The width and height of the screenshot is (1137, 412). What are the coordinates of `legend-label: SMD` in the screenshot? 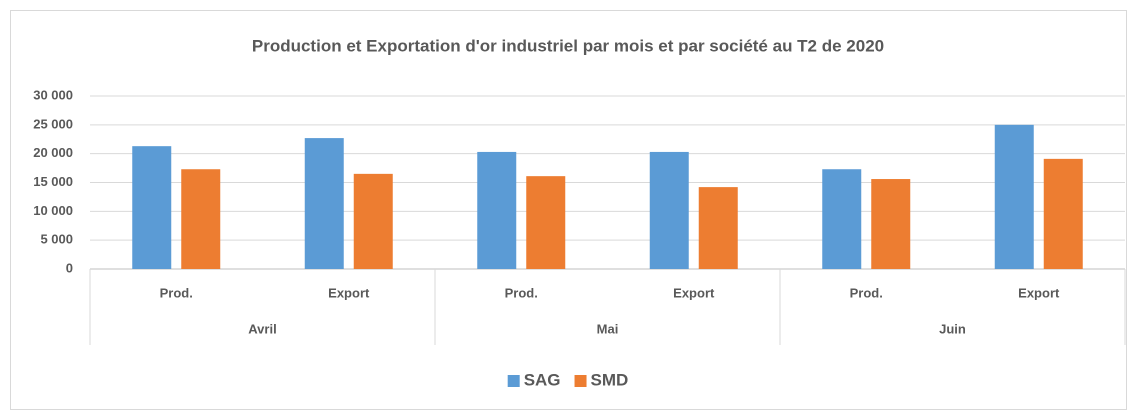 It's located at (610, 379).